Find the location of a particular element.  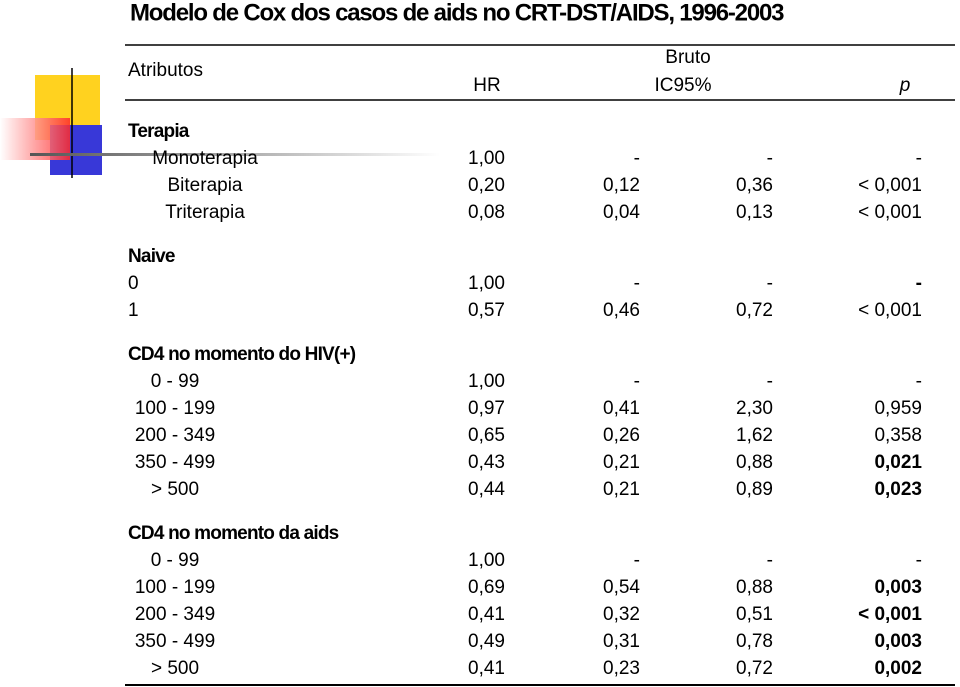

cell-low: 0,46 is located at coordinates (621, 310).